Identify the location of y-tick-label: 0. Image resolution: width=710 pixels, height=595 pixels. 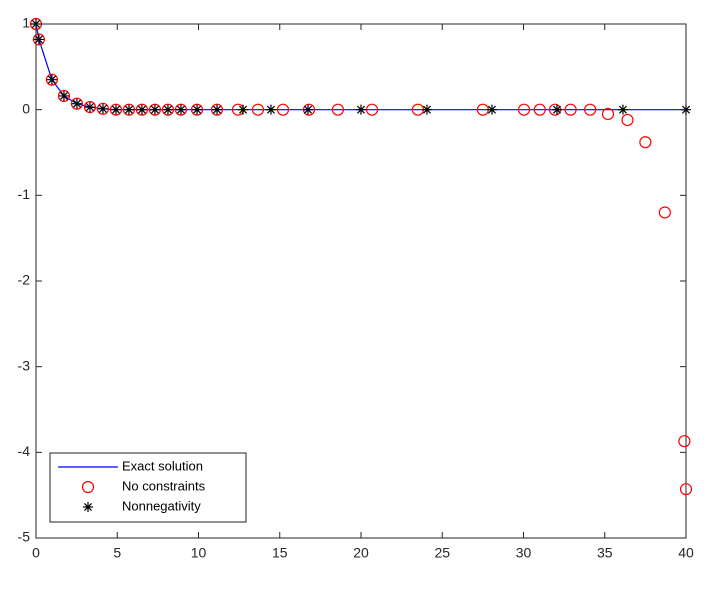
(26, 108).